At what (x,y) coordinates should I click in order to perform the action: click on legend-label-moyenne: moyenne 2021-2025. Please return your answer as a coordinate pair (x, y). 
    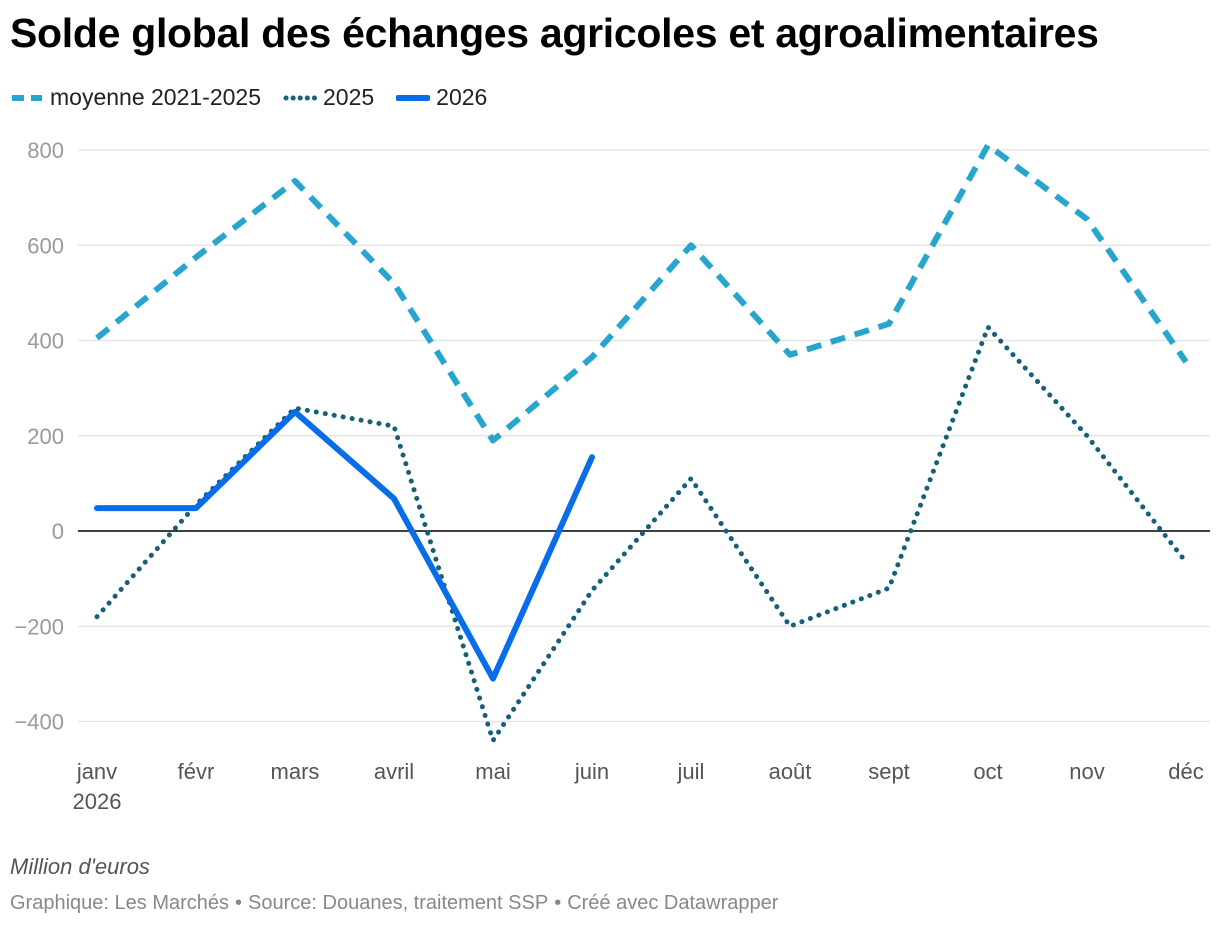
    Looking at the image, I should click on (155, 97).